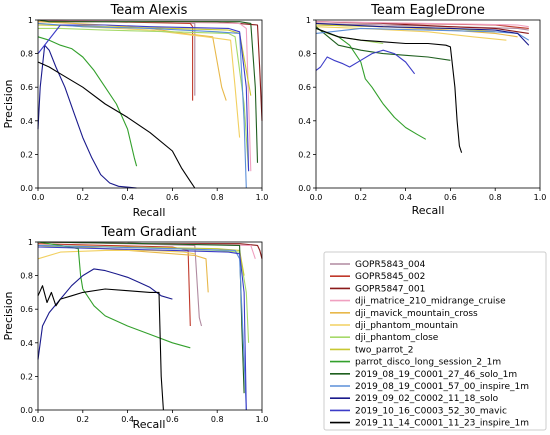 The image size is (550, 435). Describe the element at coordinates (390, 265) in the screenshot. I see `legend-label: GOPR5843_004` at that location.